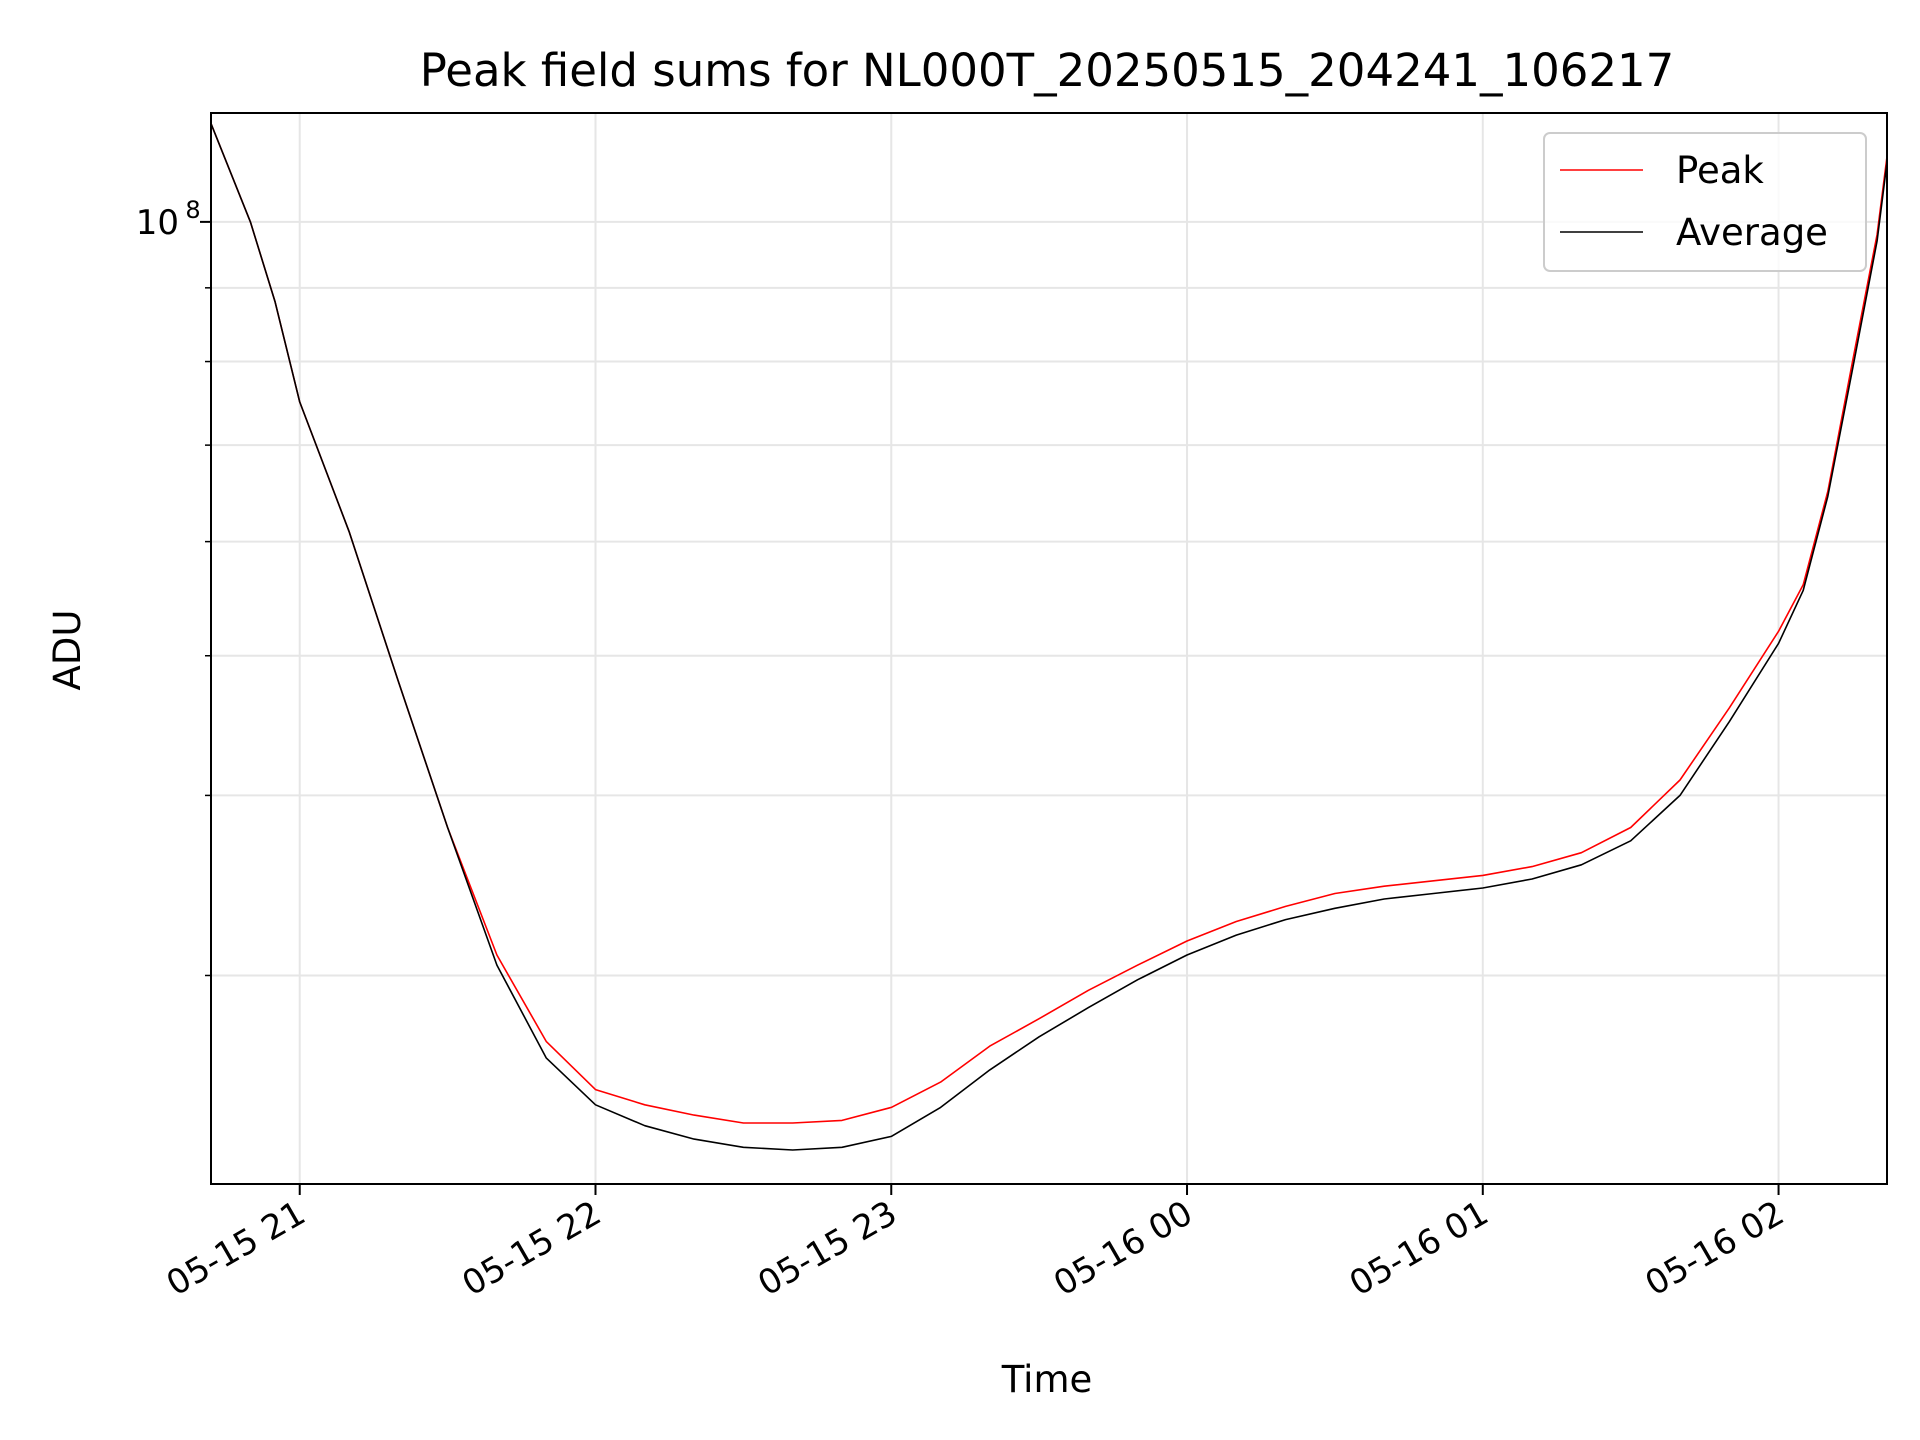 Image resolution: width=1920 pixels, height=1440 pixels. Describe the element at coordinates (192, 210) in the screenshot. I see `y-tick-label-exponent-0: 8` at that location.